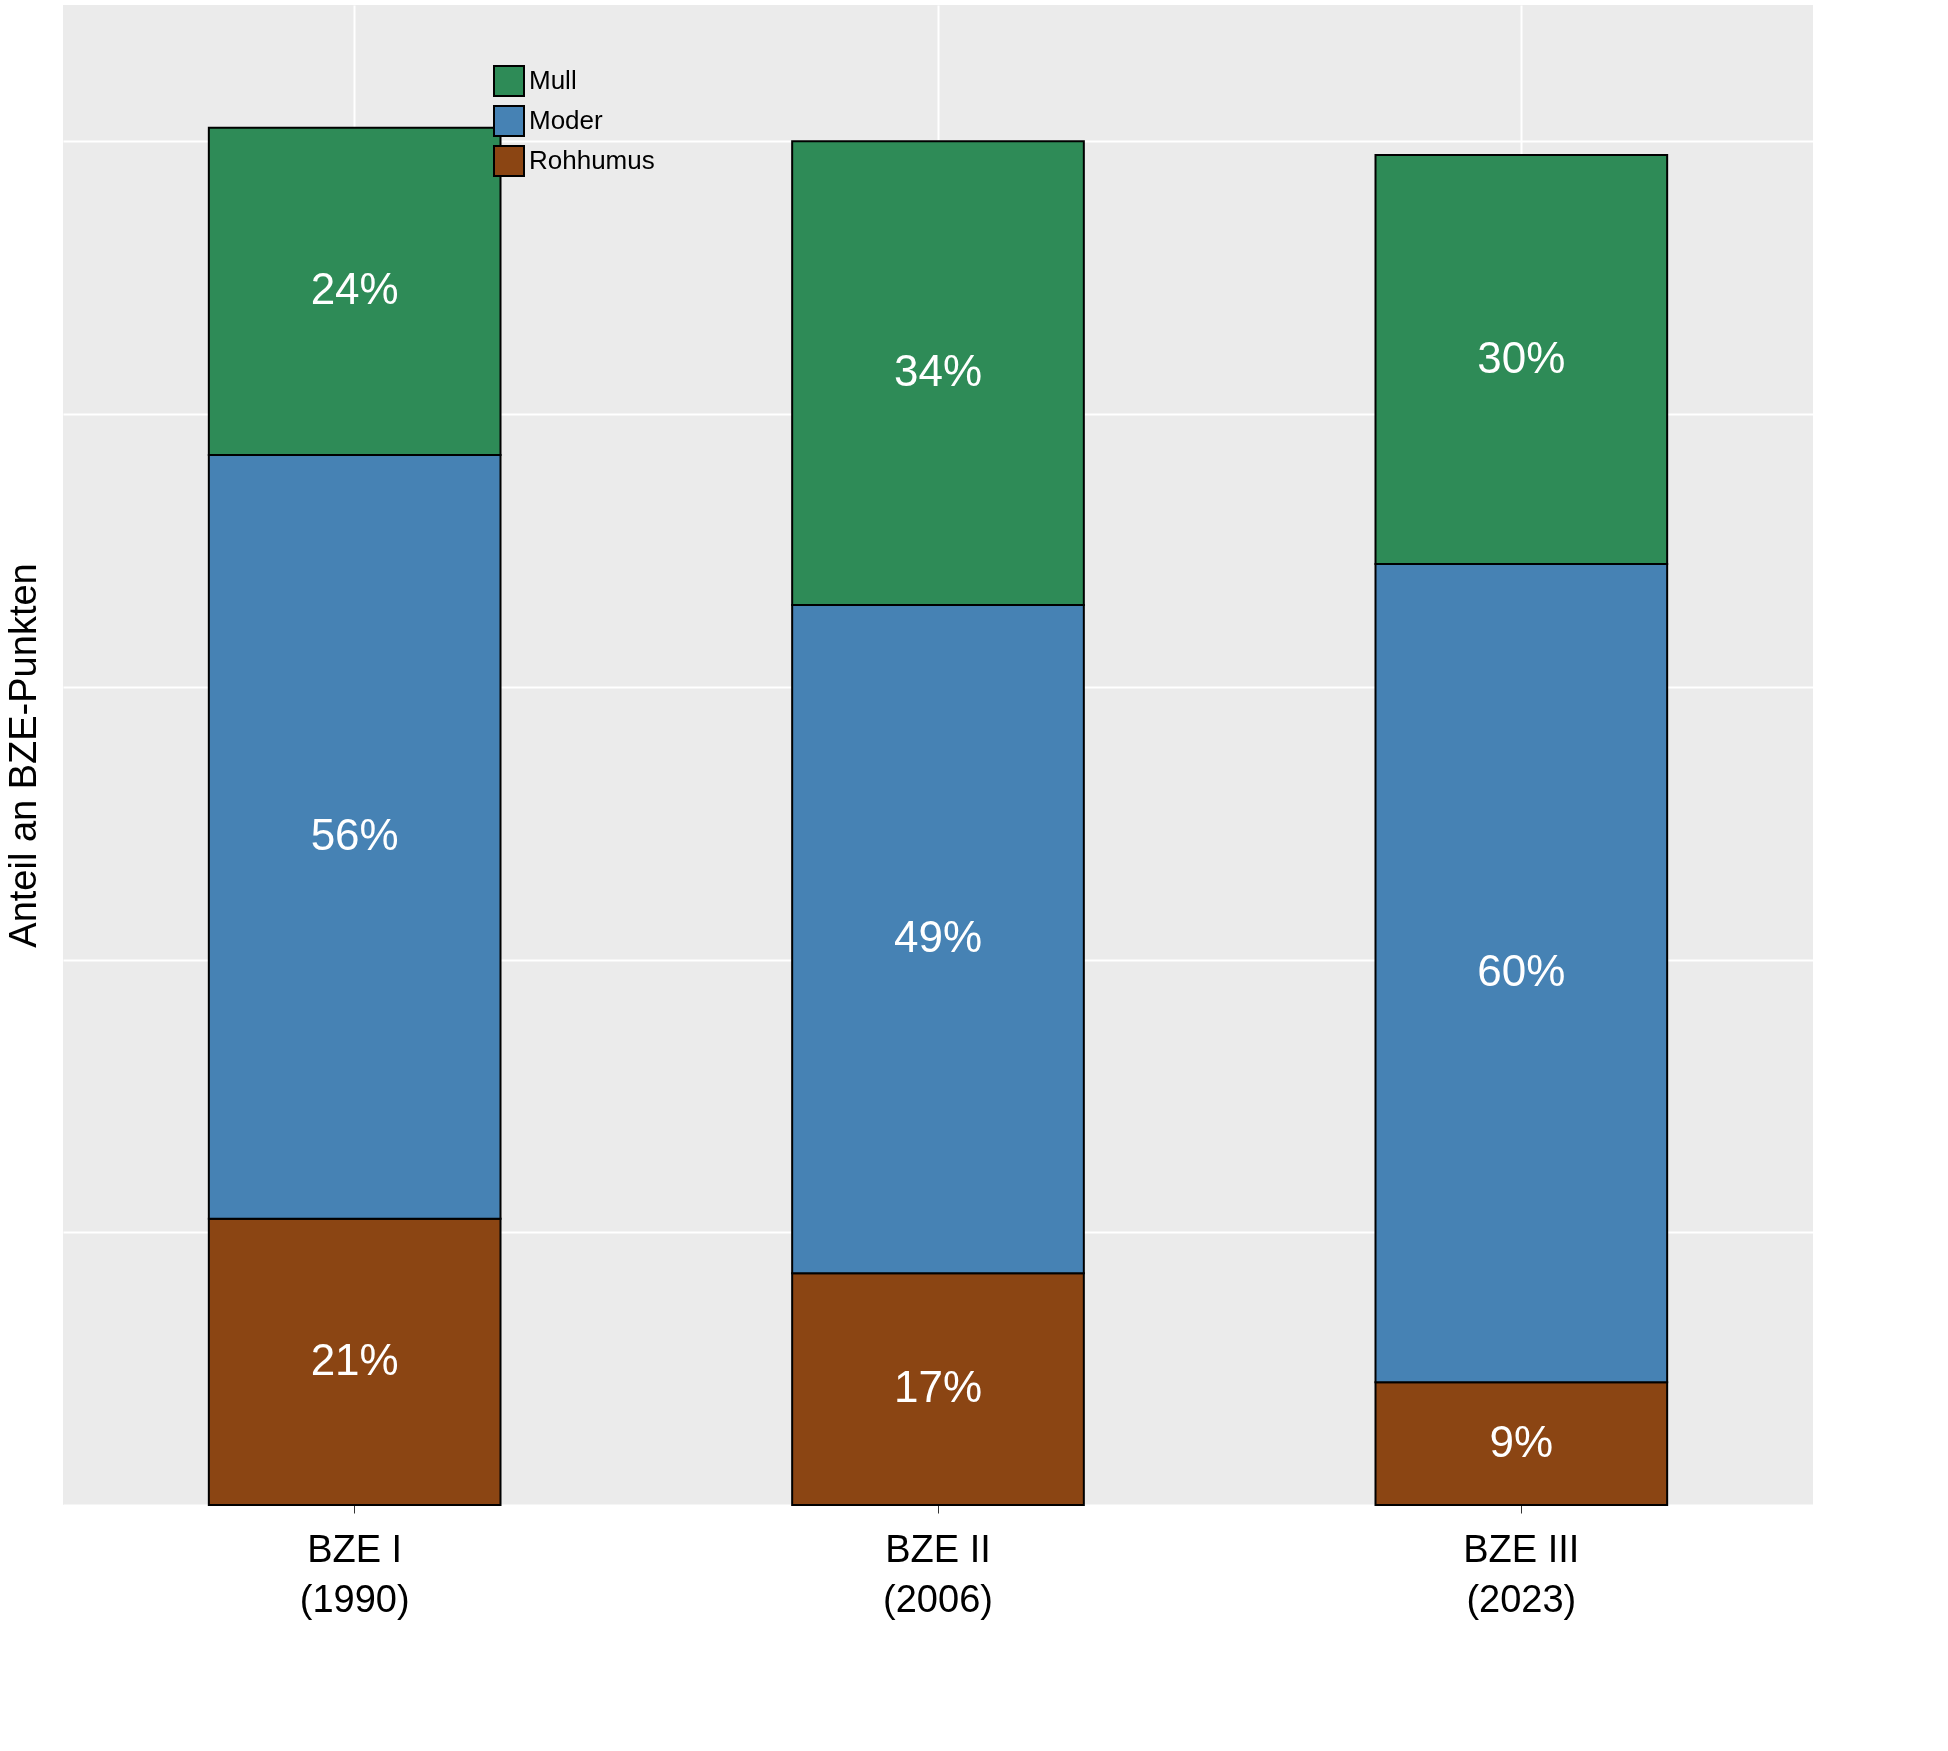 This screenshot has width=1948, height=1751. Describe the element at coordinates (354, 1359) in the screenshot. I see `data-label: 21%` at that location.